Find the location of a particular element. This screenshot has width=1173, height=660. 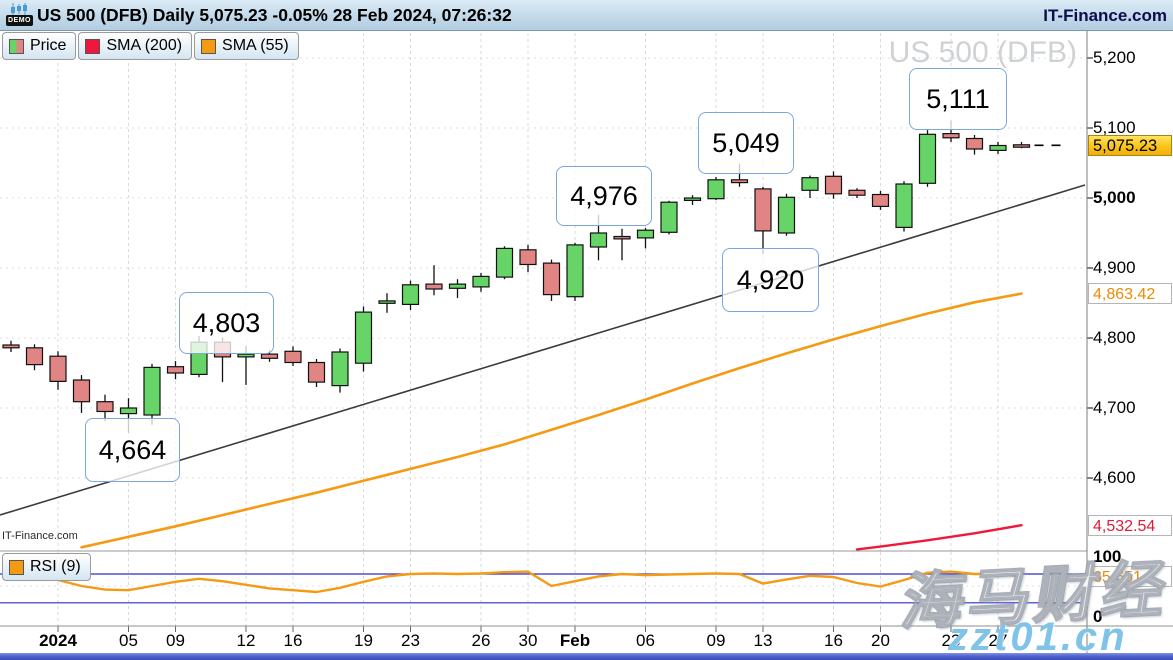

rsi-axis-label: 100 is located at coordinates (1107, 556).